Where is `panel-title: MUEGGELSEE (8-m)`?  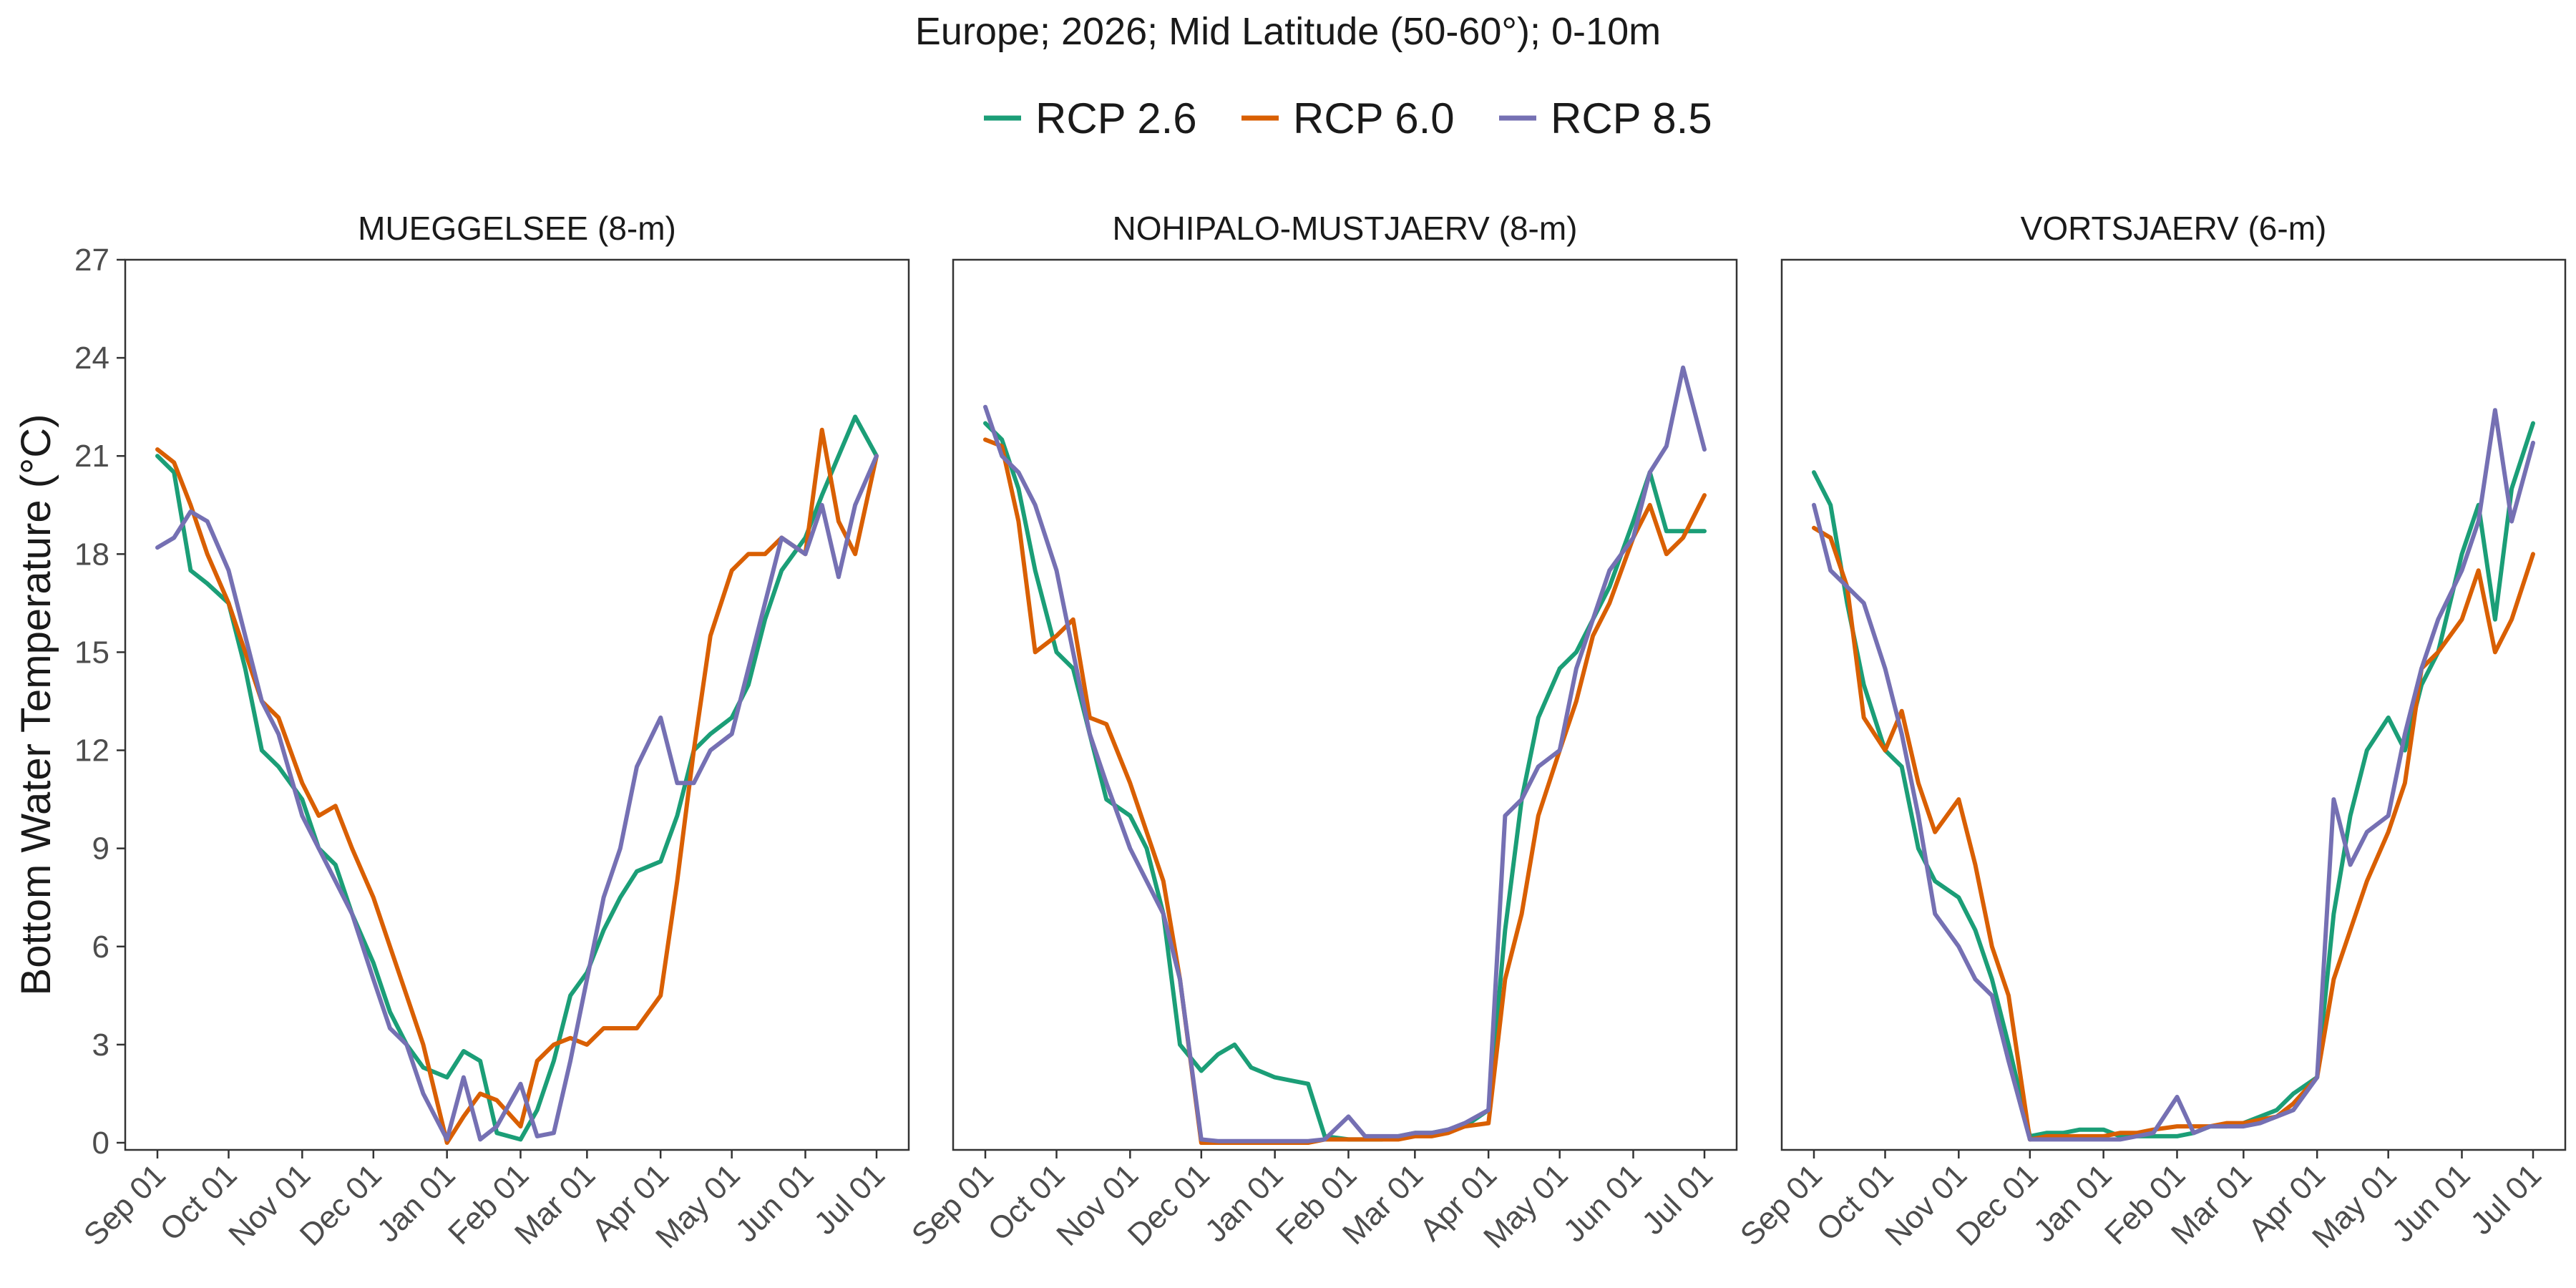 panel-title: MUEGGELSEE (8-m) is located at coordinates (517, 228).